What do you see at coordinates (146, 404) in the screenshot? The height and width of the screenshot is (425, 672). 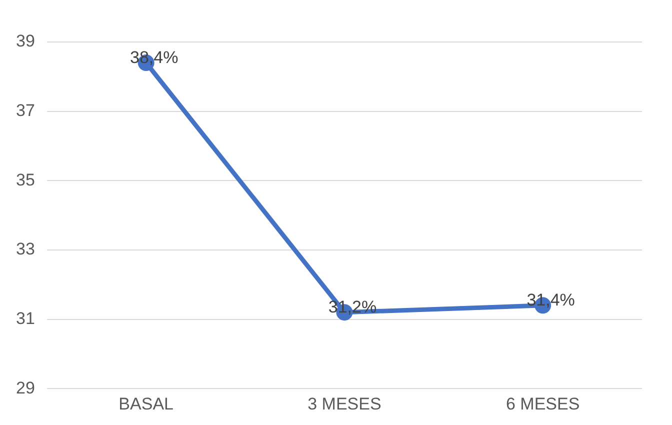 I see `x-tick-label: BASAL` at bounding box center [146, 404].